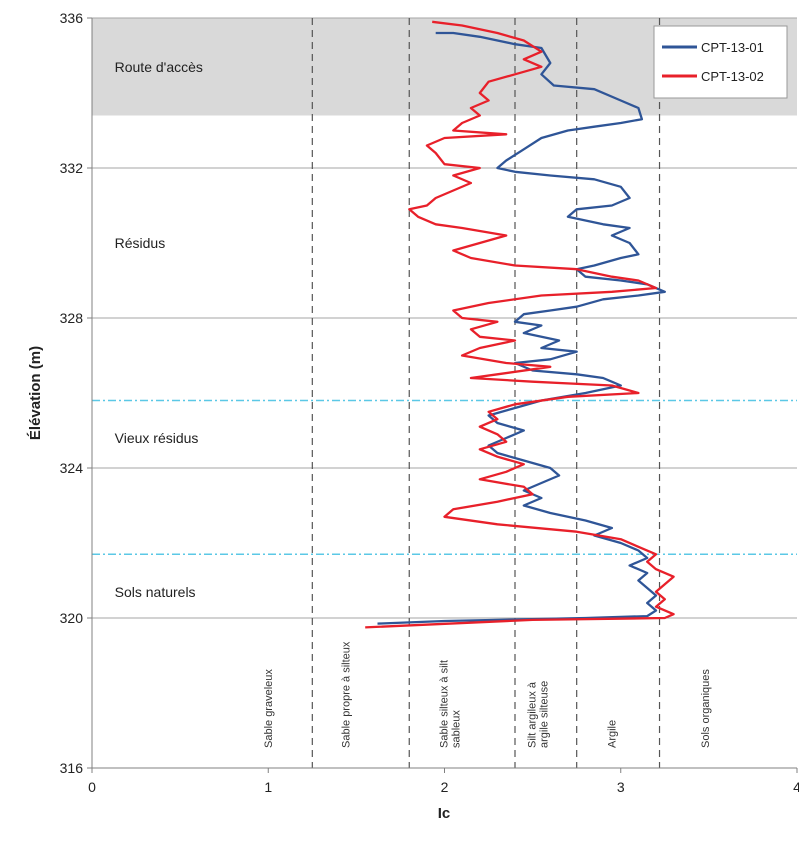 The width and height of the screenshot is (799, 850). I want to click on zone-label-line: Sable propre à silteux, so click(346, 694).